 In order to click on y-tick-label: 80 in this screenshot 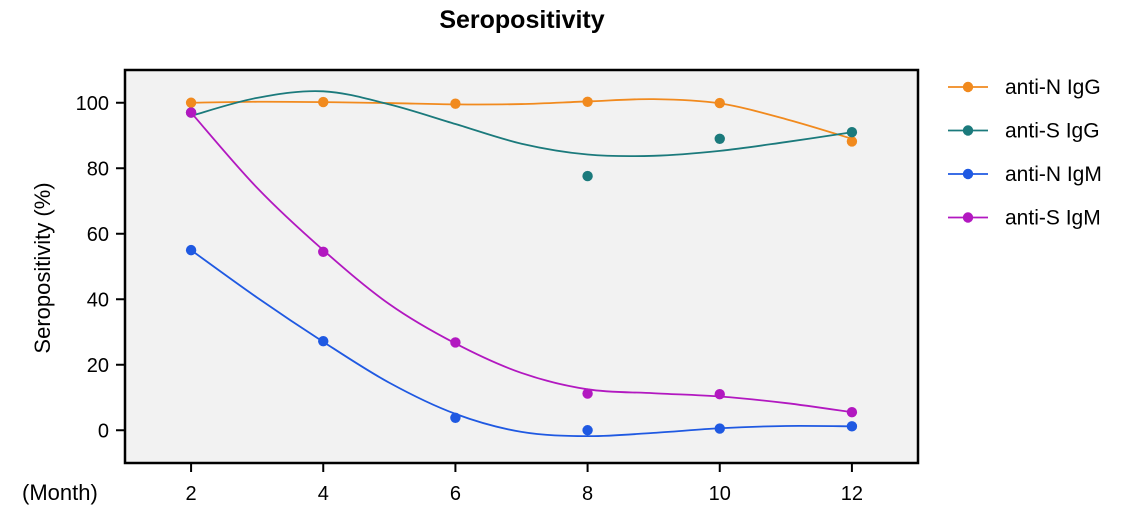, I will do `click(98, 169)`.